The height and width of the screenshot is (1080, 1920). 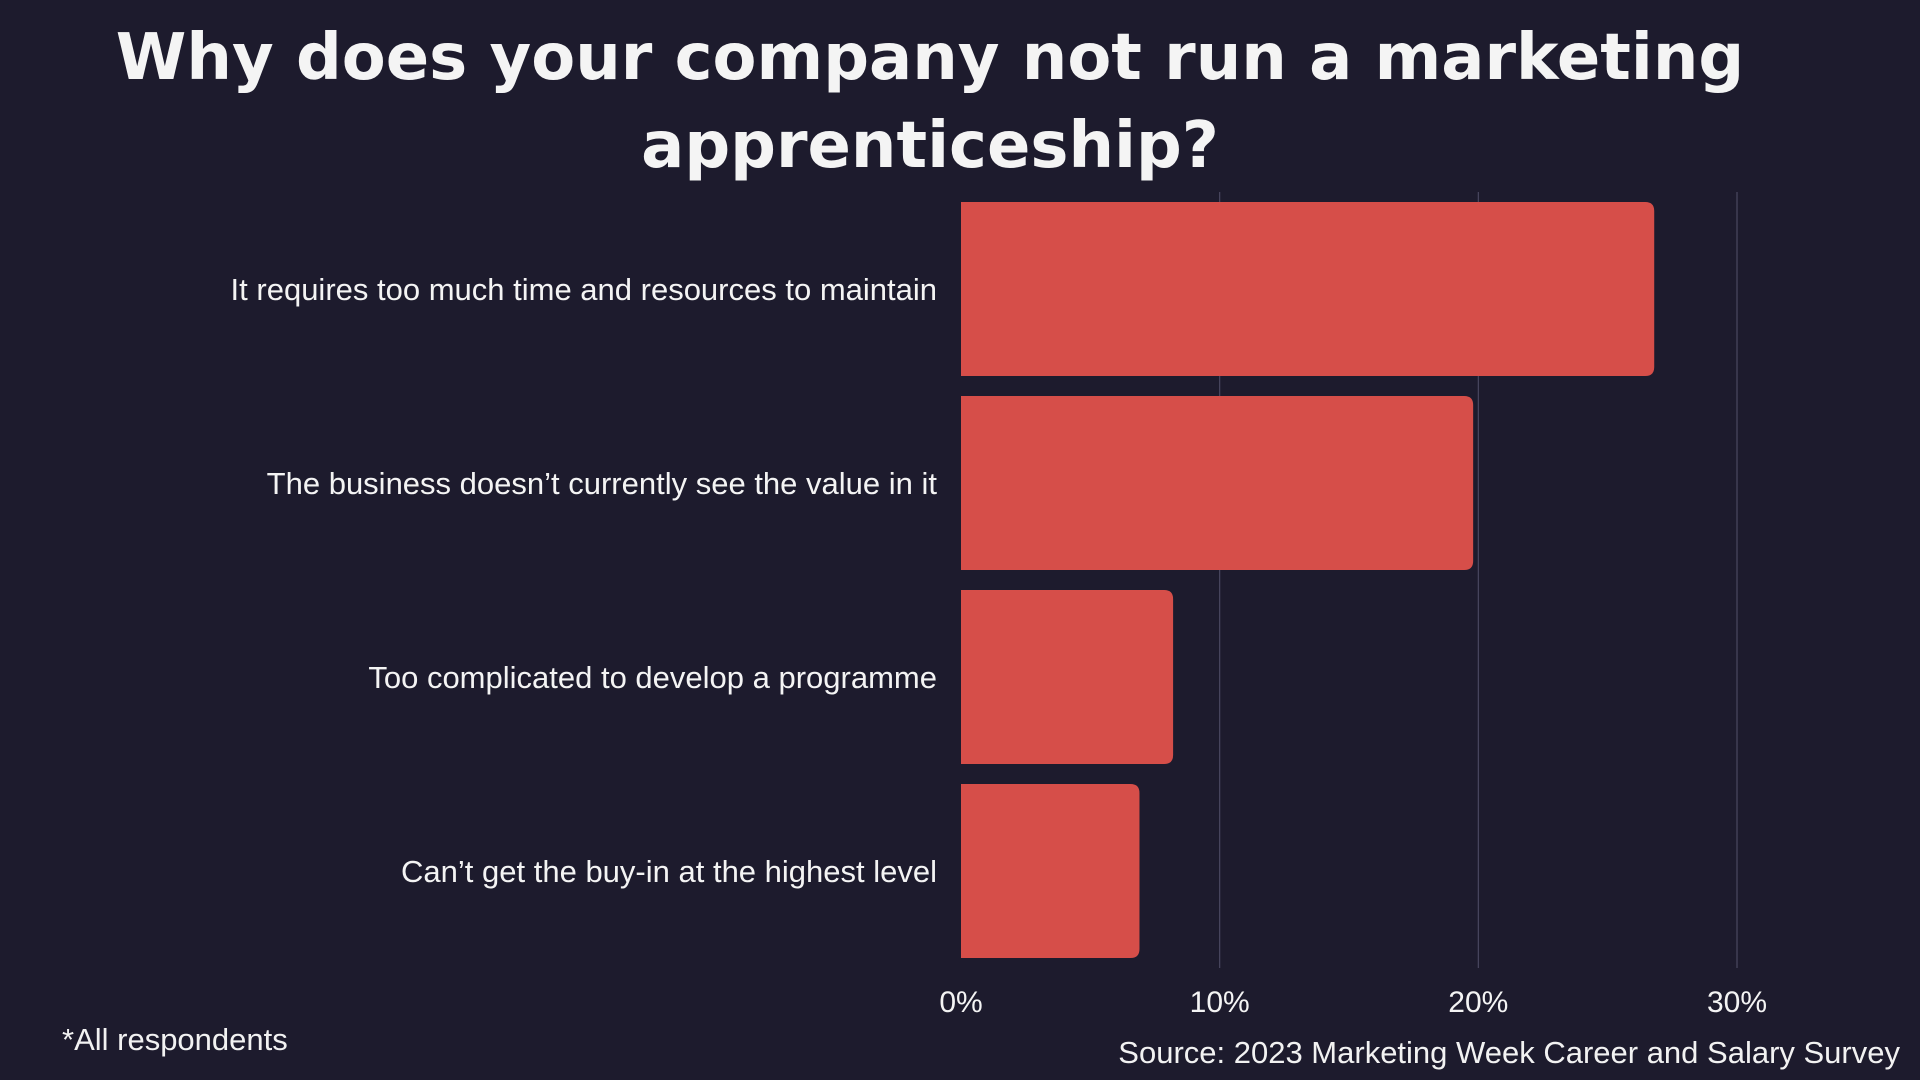 I want to click on x-tick-label: 0%, so click(x=960, y=1002).